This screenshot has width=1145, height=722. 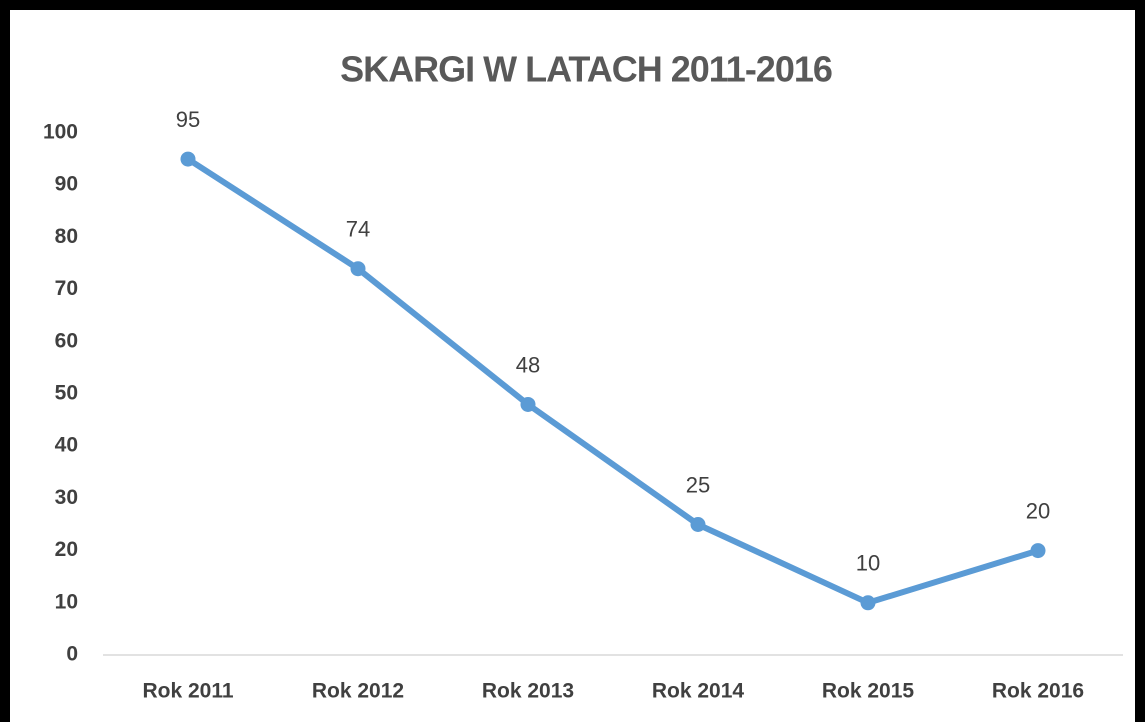 I want to click on x-tick-label: Rok 2015, so click(x=868, y=691).